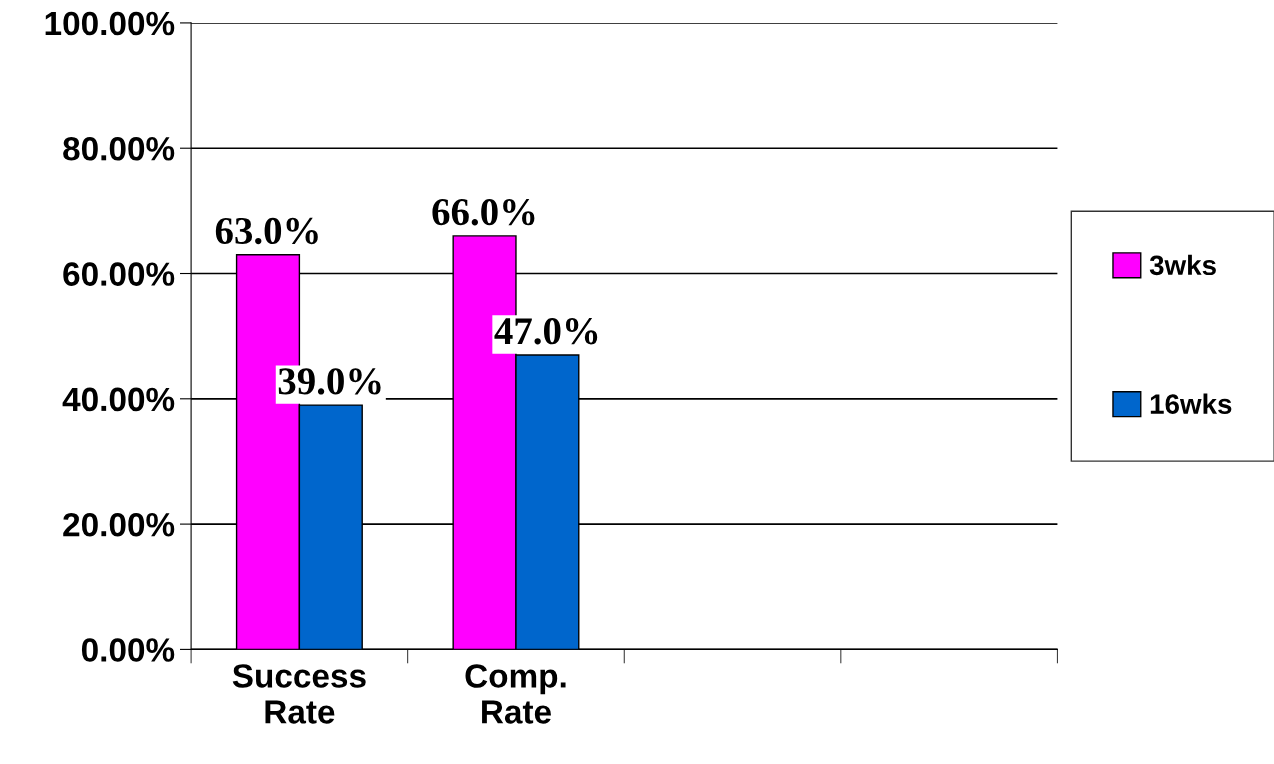 The width and height of the screenshot is (1274, 764). Describe the element at coordinates (299, 694) in the screenshot. I see `x-tick-label: Success Rate` at that location.